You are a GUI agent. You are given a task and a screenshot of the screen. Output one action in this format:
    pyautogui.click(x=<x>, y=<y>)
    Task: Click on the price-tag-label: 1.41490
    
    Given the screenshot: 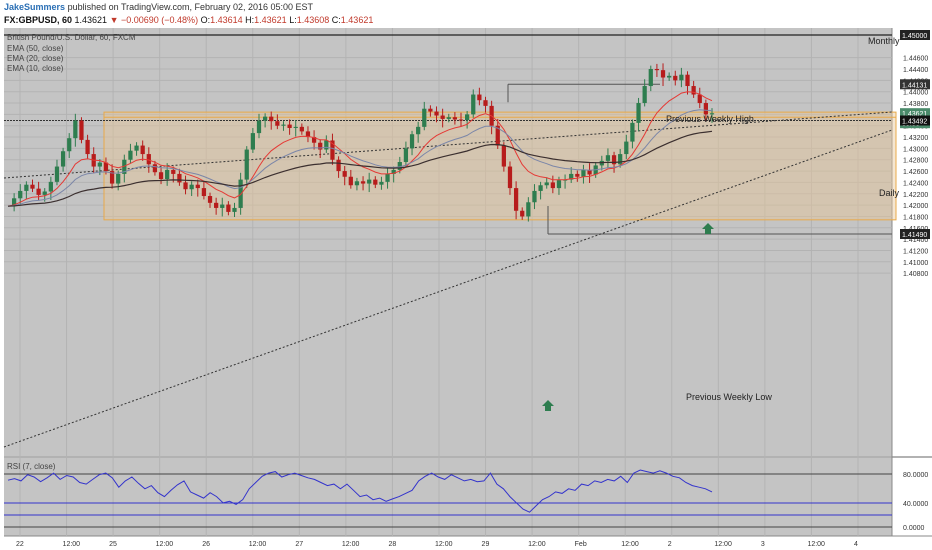 What is the action you would take?
    pyautogui.click(x=914, y=235)
    